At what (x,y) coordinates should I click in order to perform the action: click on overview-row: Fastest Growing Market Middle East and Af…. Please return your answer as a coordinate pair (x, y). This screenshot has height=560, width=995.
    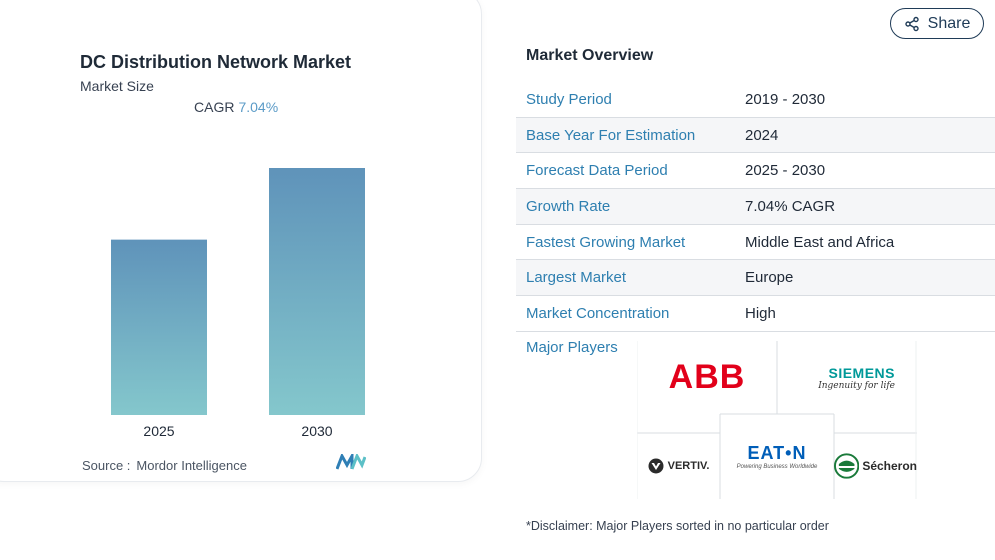
    Looking at the image, I should click on (755, 243).